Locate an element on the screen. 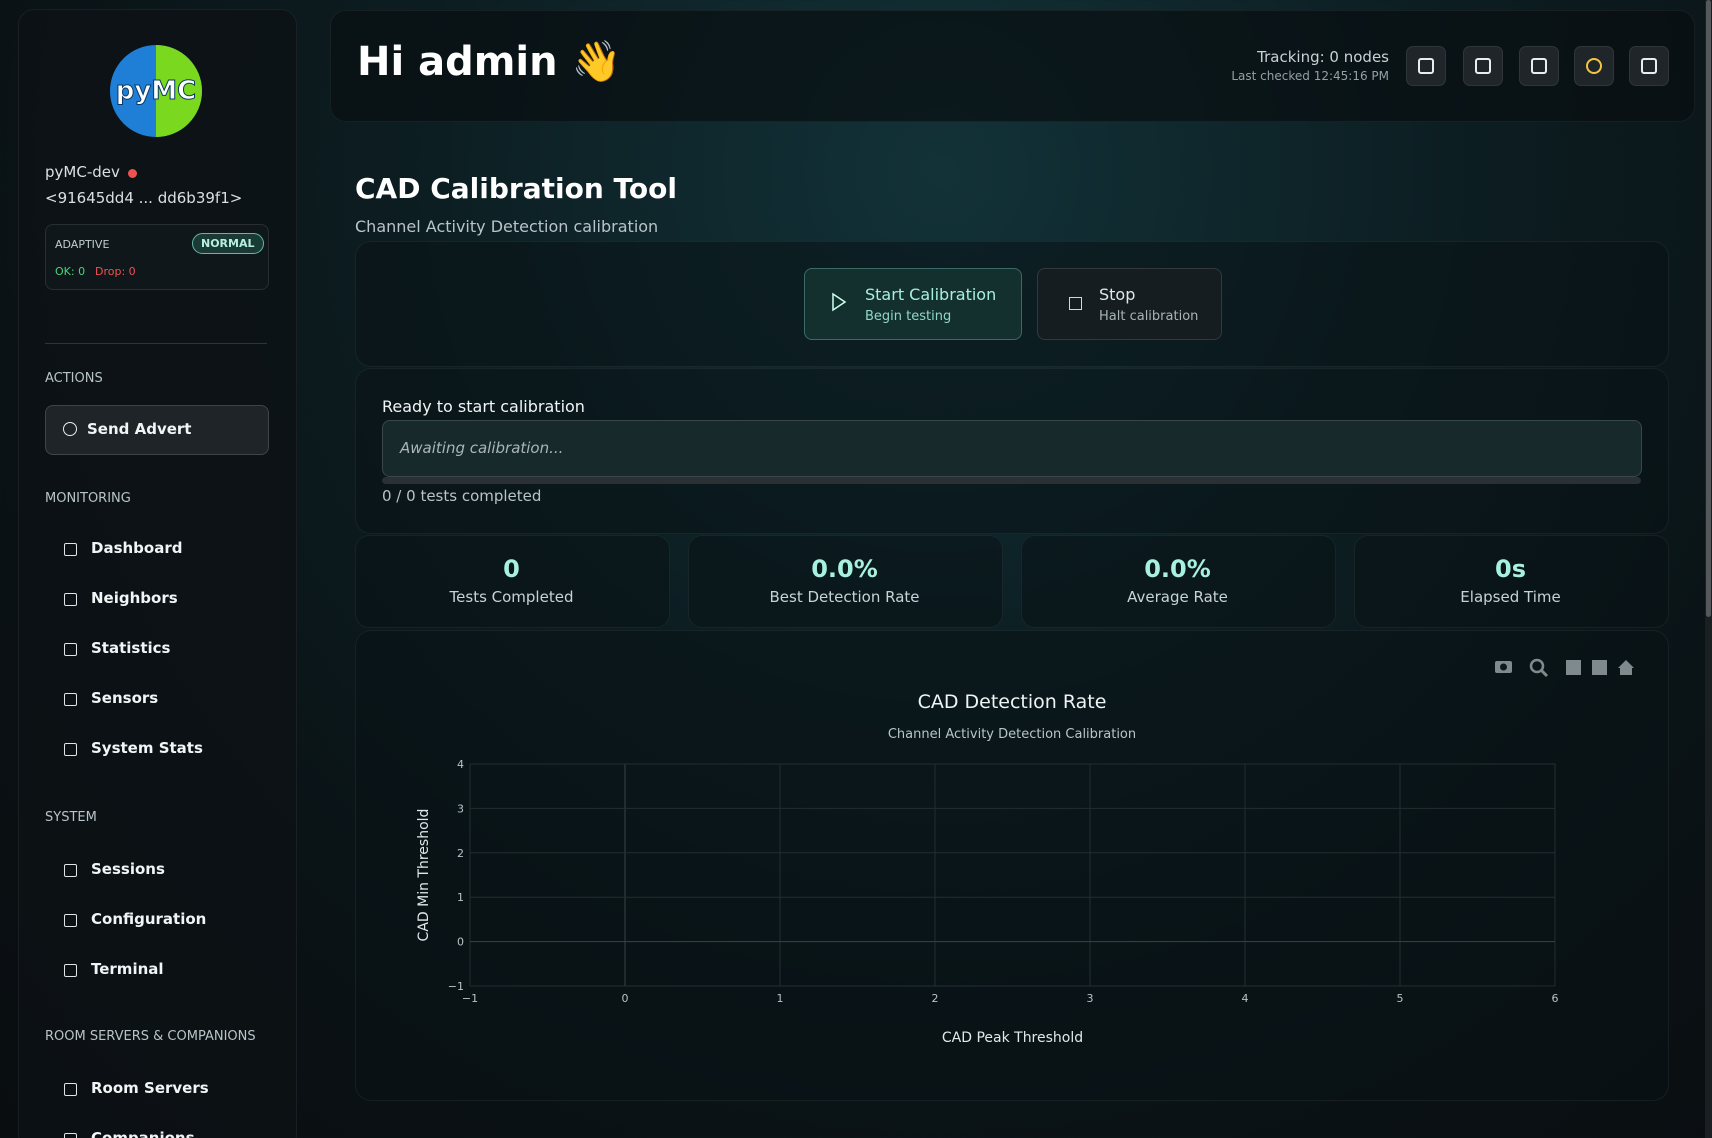 This screenshot has width=1712, height=1138. svg-text: pyMC is located at coordinates (156, 91).